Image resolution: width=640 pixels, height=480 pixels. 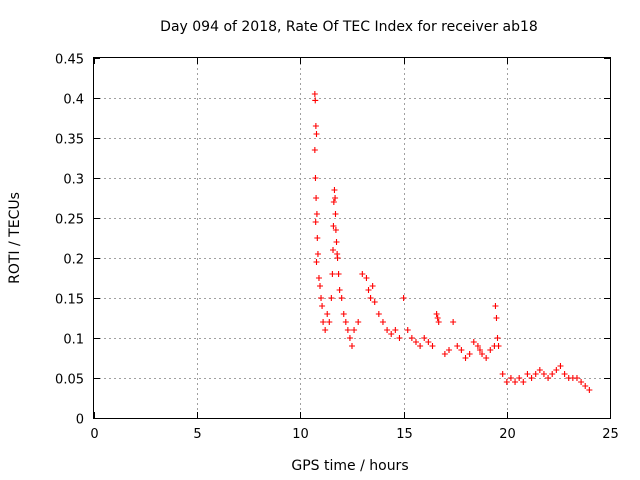 I want to click on y-tick-label: 0.3, so click(x=73, y=180).